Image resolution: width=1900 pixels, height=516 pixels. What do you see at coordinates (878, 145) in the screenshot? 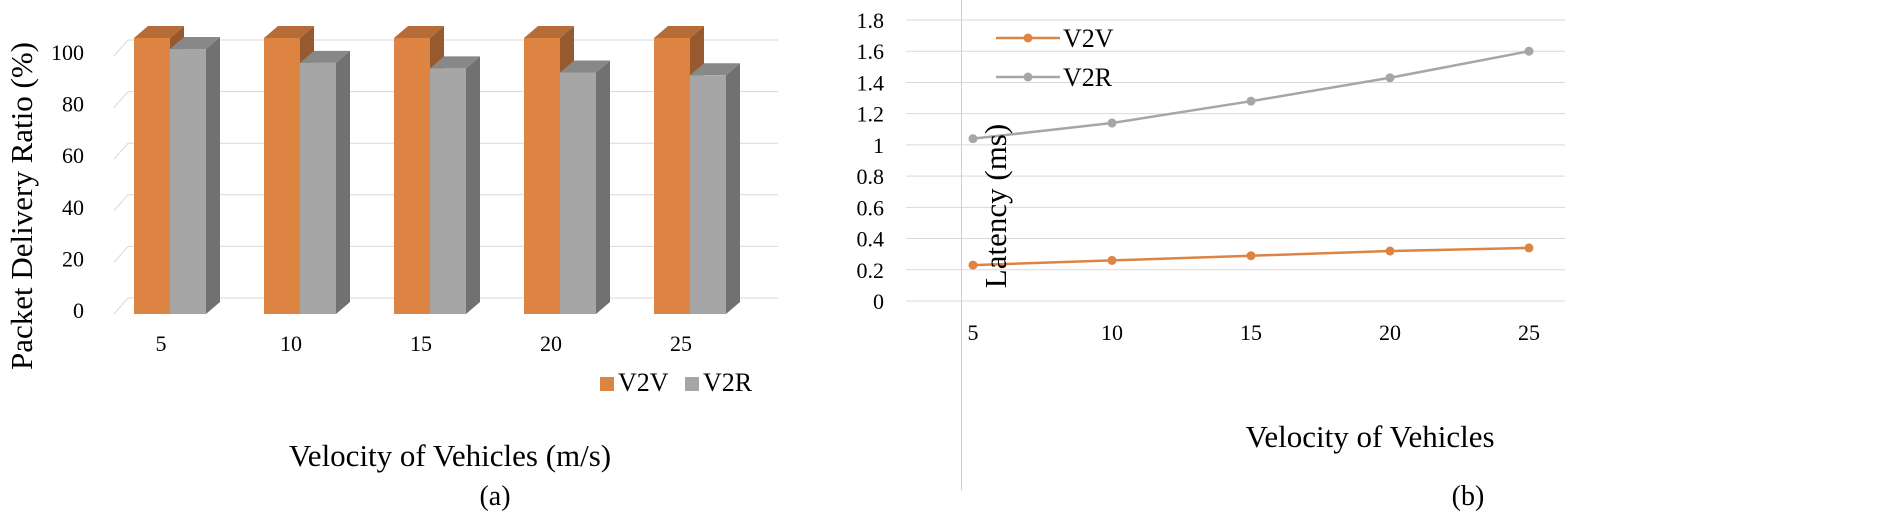
I see `y-tick-label: 1` at bounding box center [878, 145].